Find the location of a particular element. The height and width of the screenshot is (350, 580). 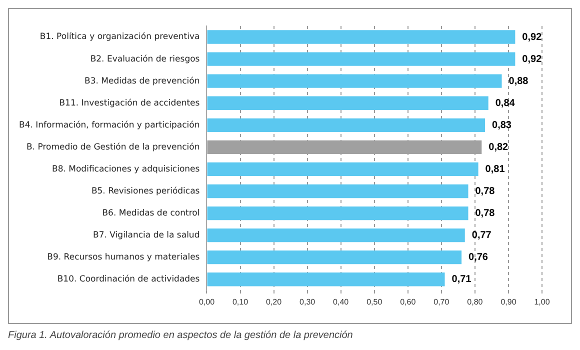

x-tick-label: 0,30 is located at coordinates (308, 301).